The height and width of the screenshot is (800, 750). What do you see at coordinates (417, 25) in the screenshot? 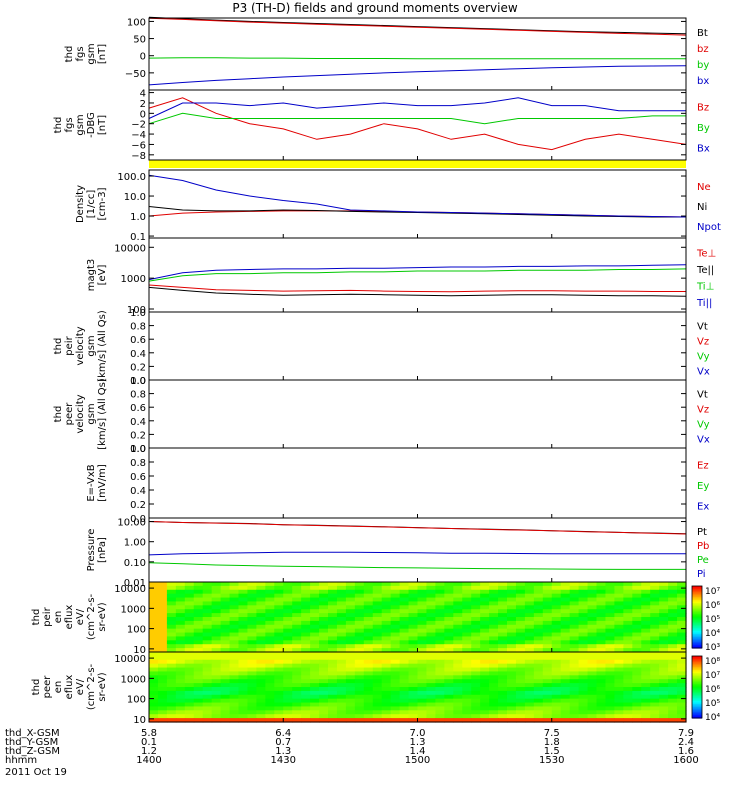
I see `series-line-bt` at bounding box center [417, 25].